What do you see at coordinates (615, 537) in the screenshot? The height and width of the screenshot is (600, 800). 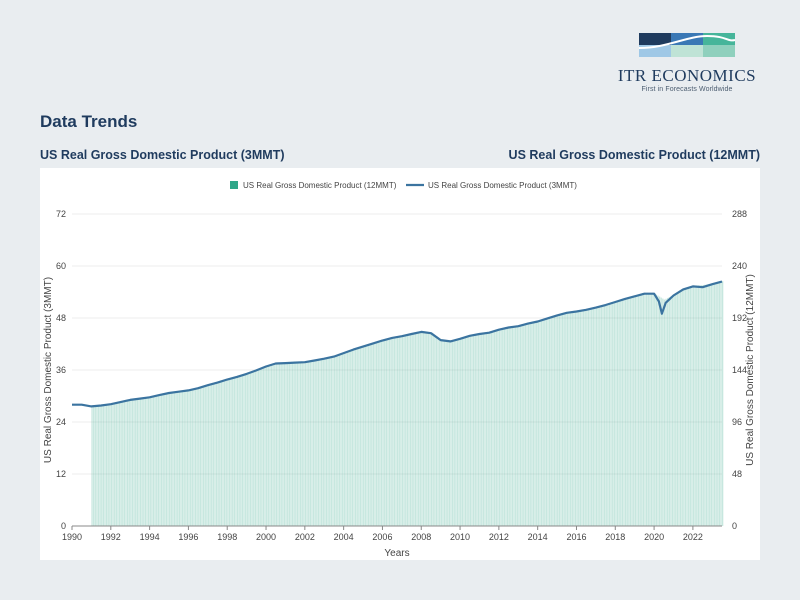 I see `x-tick-label: 2018` at bounding box center [615, 537].